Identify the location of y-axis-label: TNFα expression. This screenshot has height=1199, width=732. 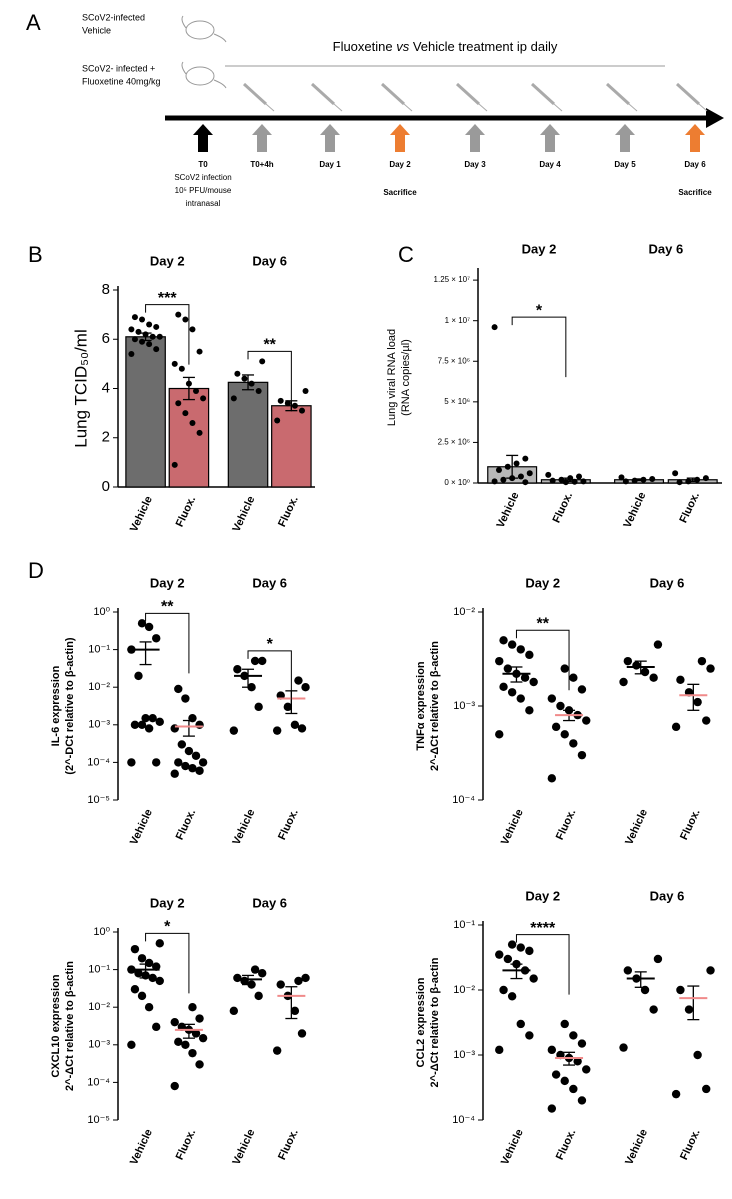
(421, 706).